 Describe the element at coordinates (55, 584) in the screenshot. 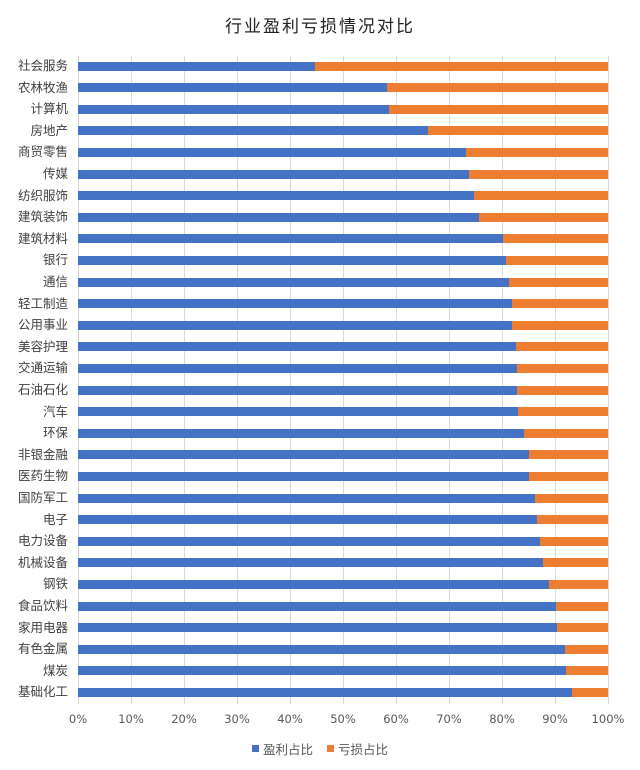

I see `category-label: 钢铁` at that location.